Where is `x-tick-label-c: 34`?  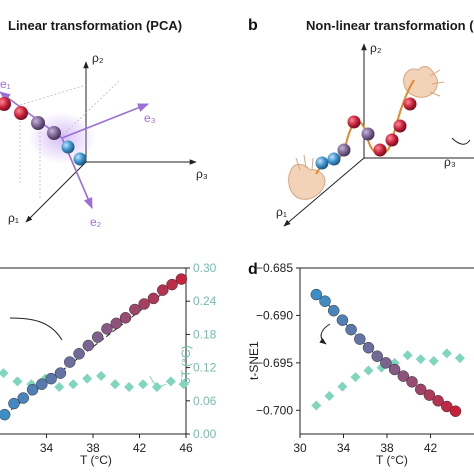
x-tick-label-c: 34 is located at coordinates (47, 448).